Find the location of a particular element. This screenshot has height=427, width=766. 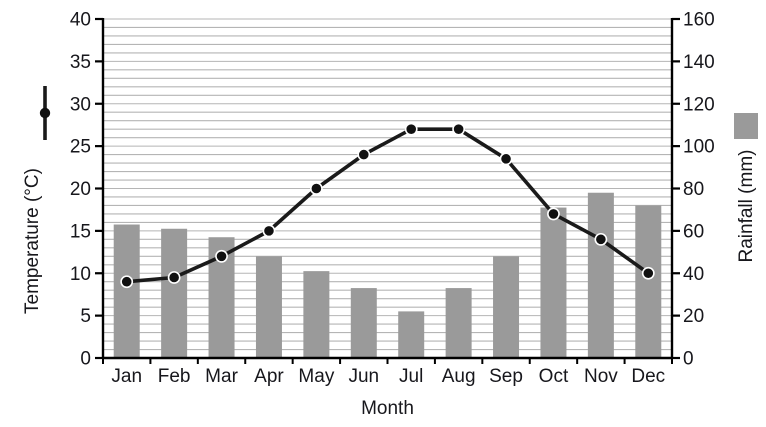

month-label: Mar is located at coordinates (221, 376).